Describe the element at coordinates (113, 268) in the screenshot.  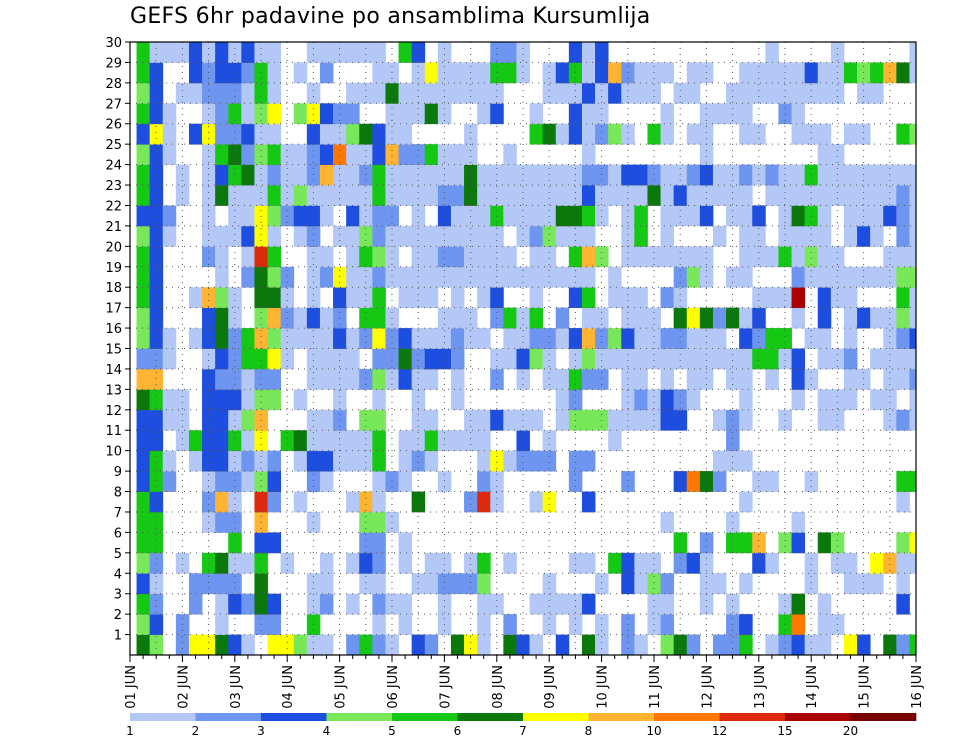
I see `y-tick-label: 19` at that location.